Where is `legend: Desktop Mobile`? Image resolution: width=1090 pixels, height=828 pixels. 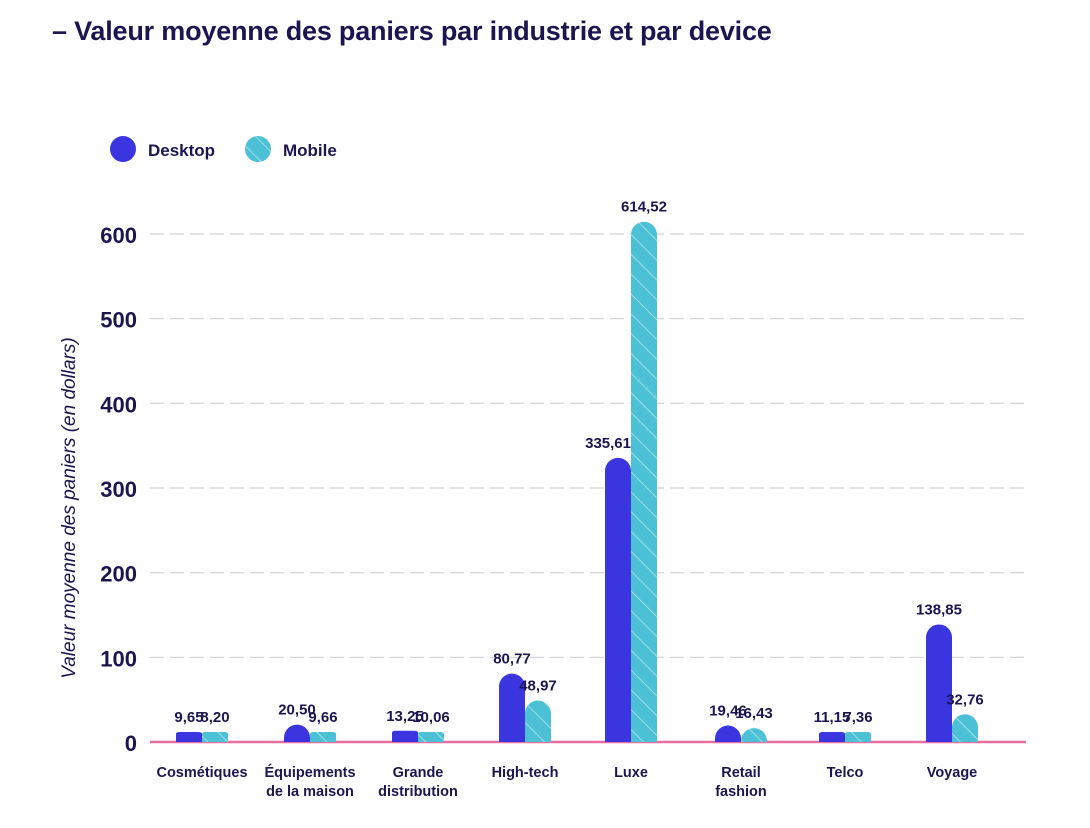 legend: Desktop Mobile is located at coordinates (223, 149).